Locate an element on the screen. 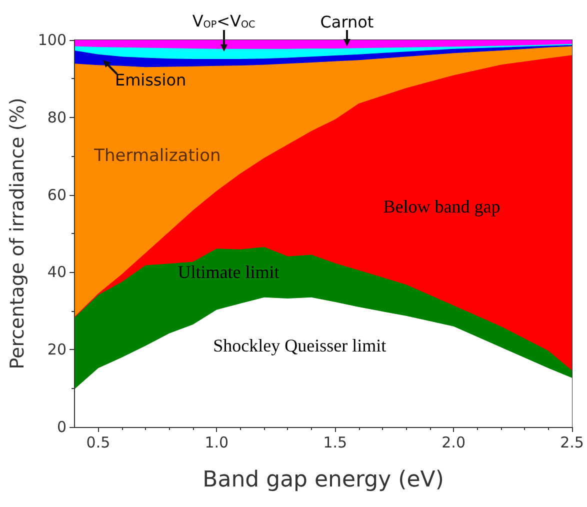 This screenshot has width=587, height=507. x-axis-title: Band gap energy (eV) is located at coordinates (323, 480).